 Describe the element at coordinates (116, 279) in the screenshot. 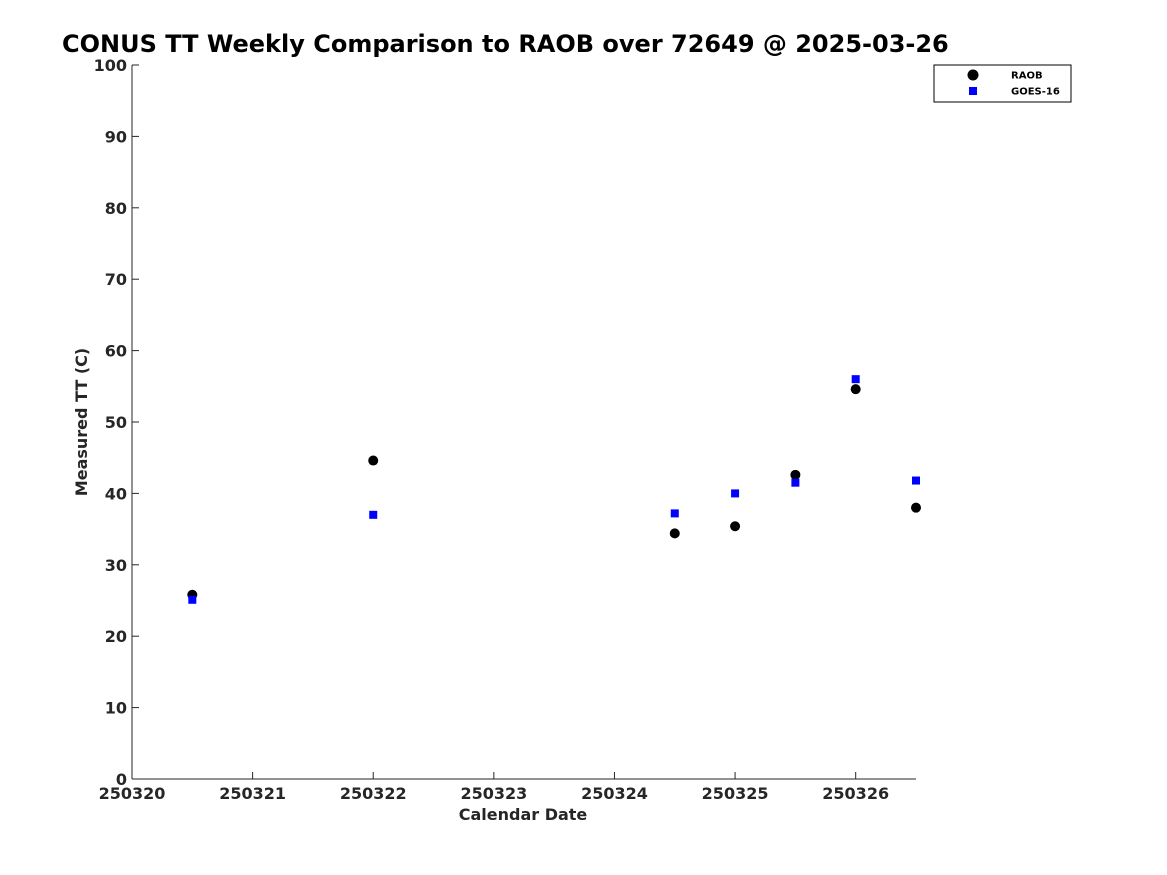

I see `y-tick-label: 70` at that location.